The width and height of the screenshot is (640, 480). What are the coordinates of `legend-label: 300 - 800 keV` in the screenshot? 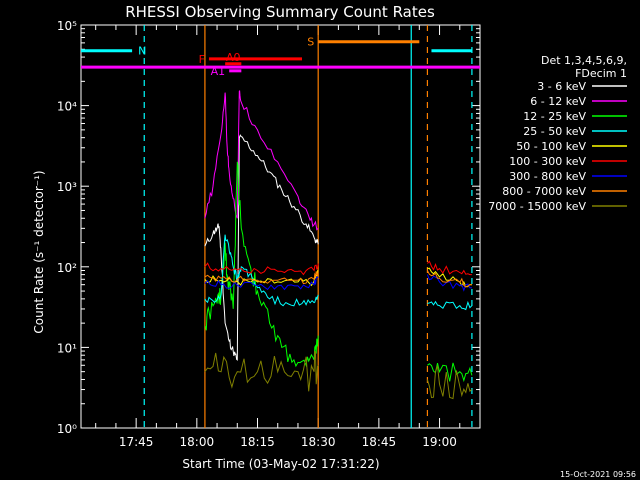 It's located at (547, 176).